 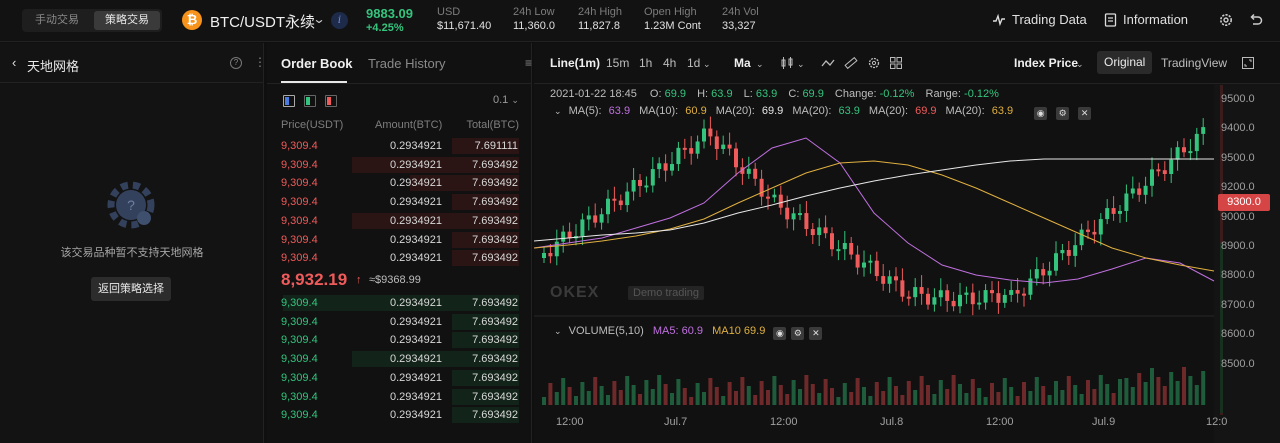 What do you see at coordinates (127, 20) in the screenshot?
I see `strategy-trade-tab: 策略交易` at bounding box center [127, 20].